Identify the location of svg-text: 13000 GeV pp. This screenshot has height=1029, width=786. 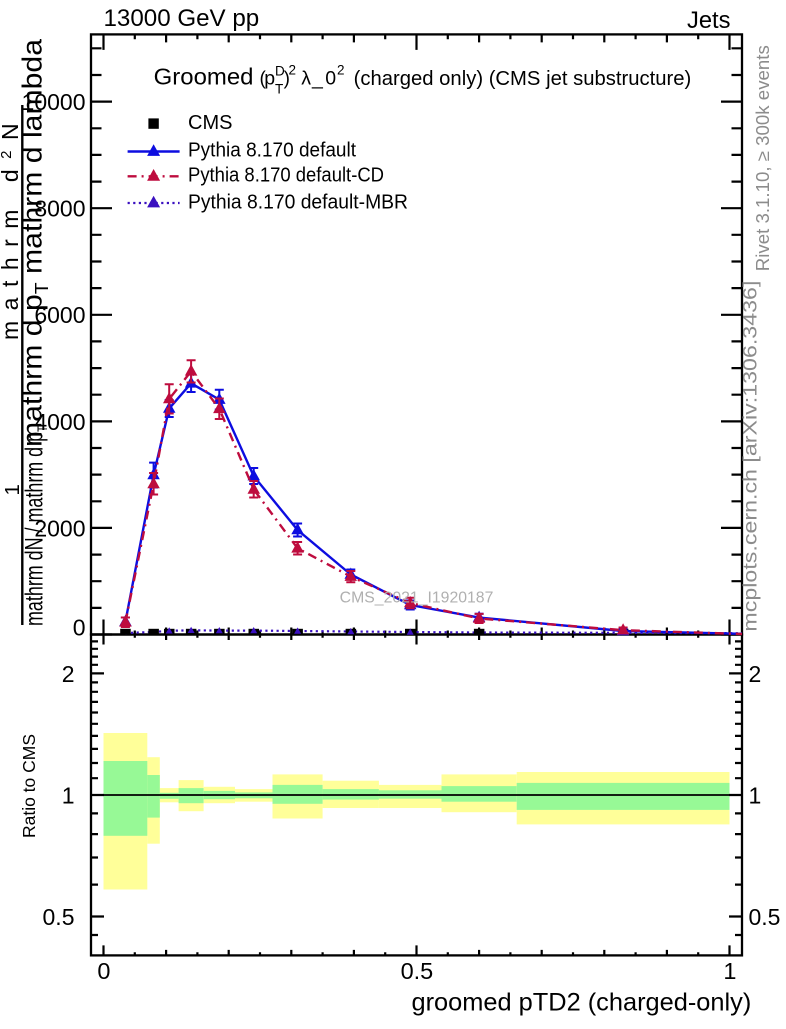
(182, 18).